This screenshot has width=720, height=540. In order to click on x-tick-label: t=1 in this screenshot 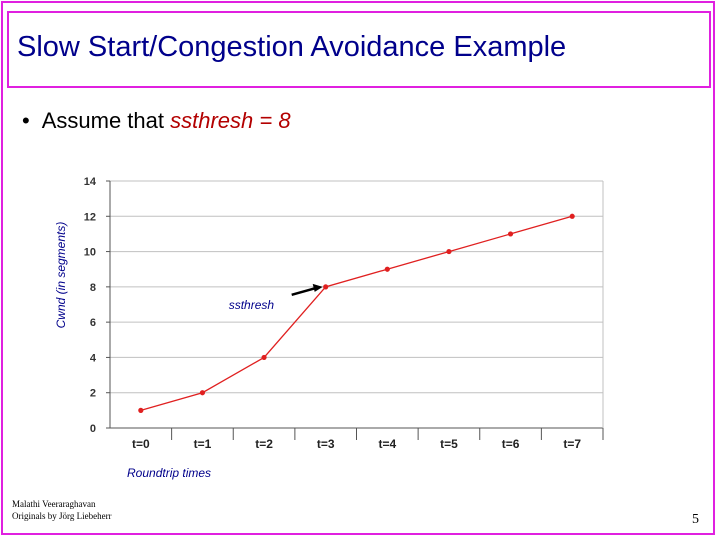, I will do `click(203, 444)`.